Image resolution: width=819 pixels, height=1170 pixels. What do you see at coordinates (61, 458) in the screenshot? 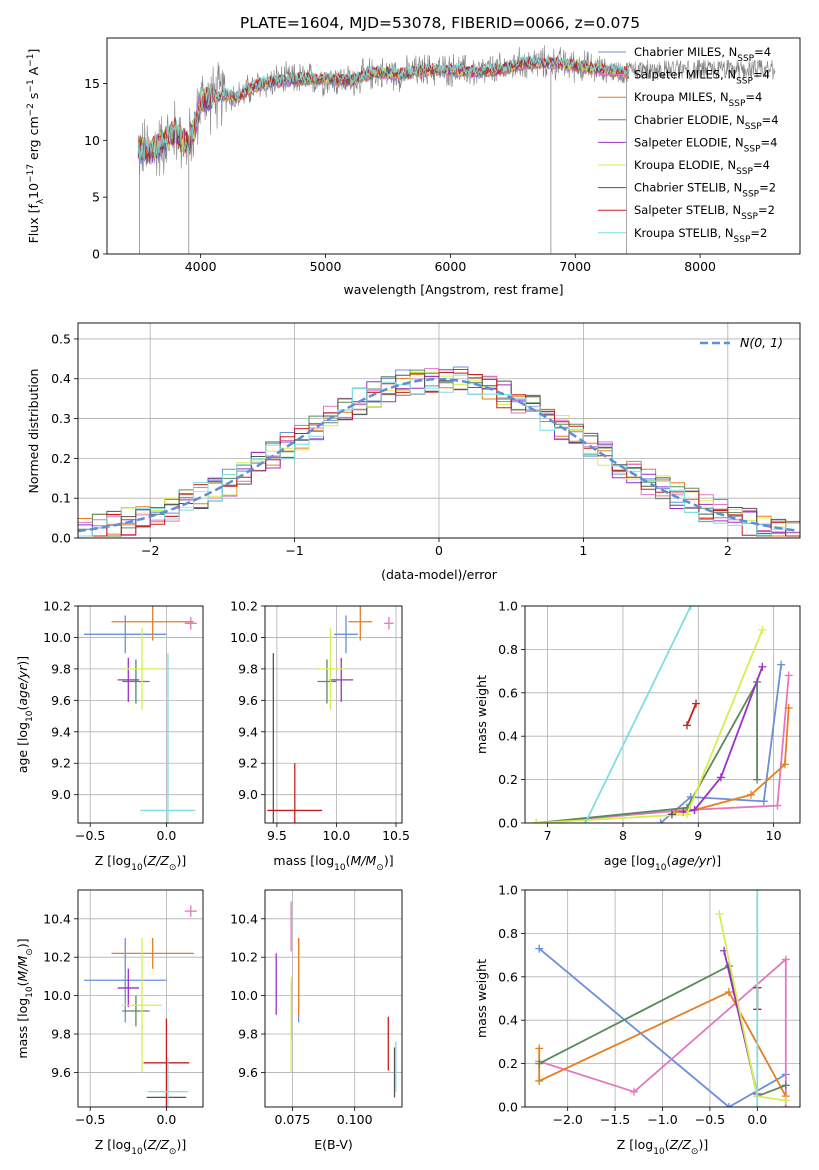
I see `tick-label-y: 0.2` at bounding box center [61, 458].